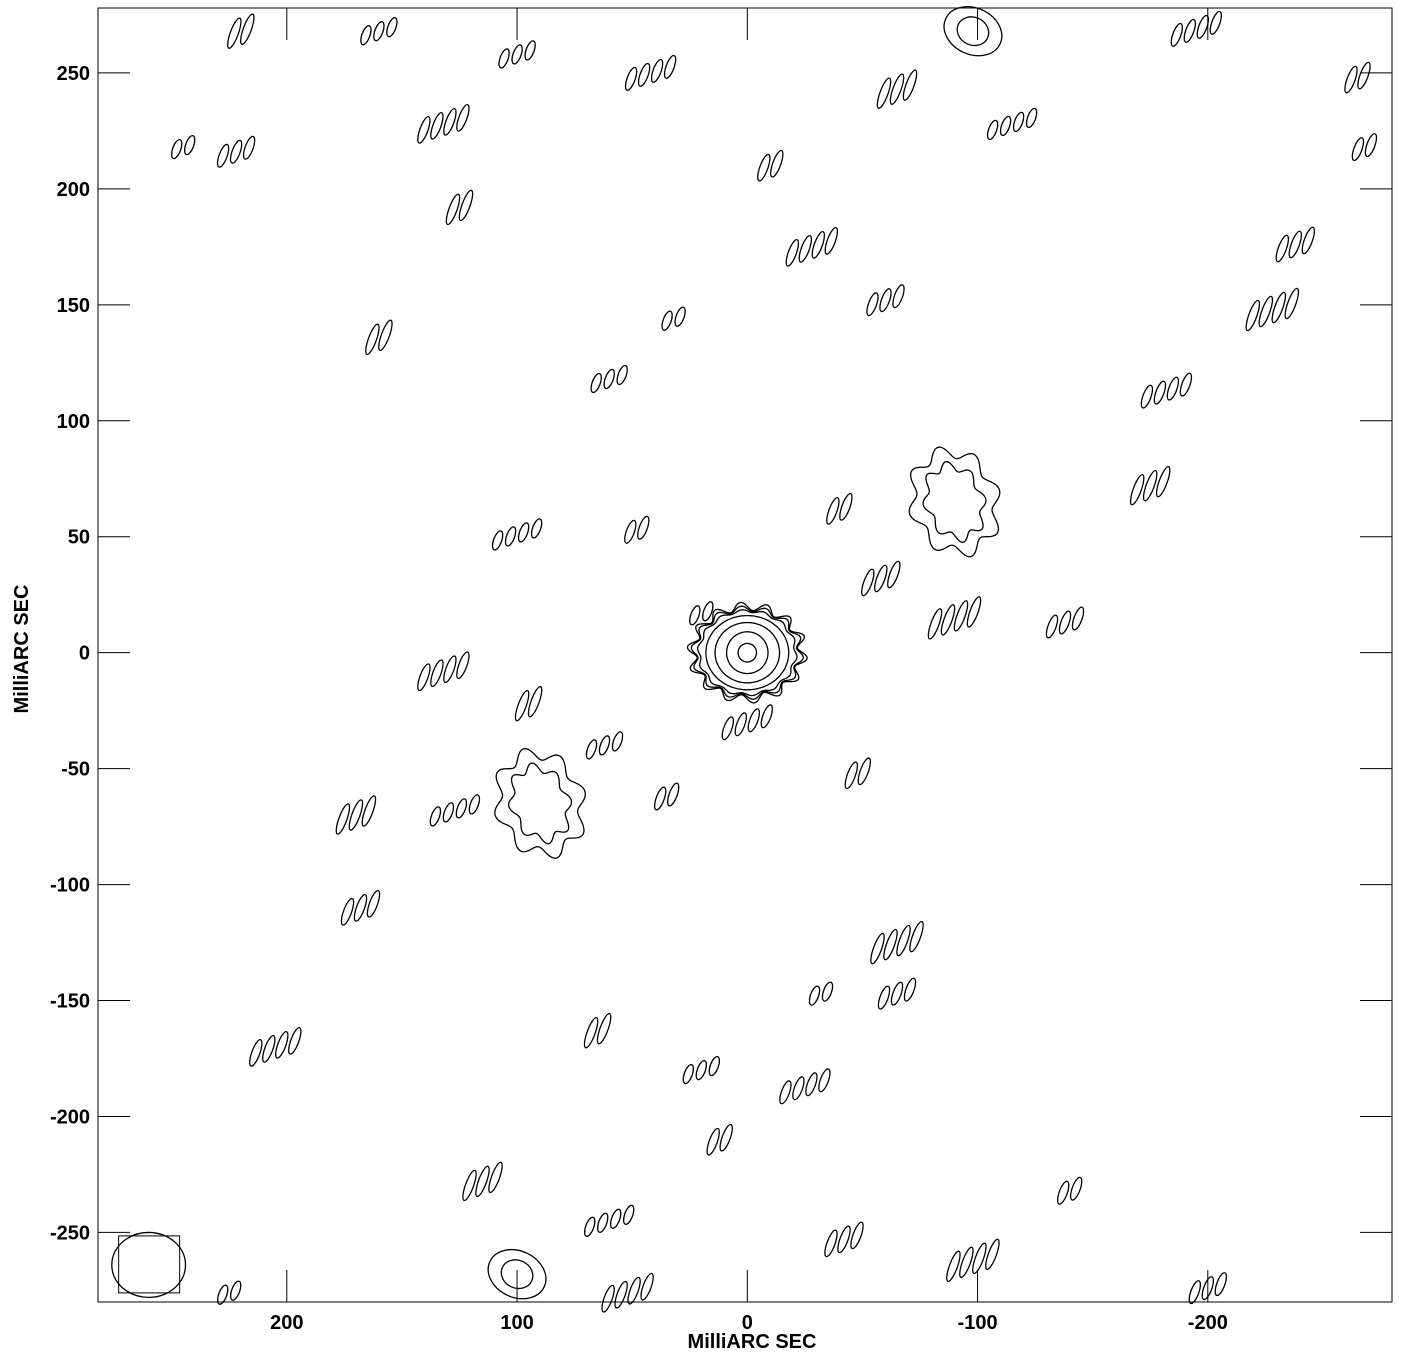 The image size is (1402, 1365). I want to click on y-tick-label: 150, so click(73, 306).